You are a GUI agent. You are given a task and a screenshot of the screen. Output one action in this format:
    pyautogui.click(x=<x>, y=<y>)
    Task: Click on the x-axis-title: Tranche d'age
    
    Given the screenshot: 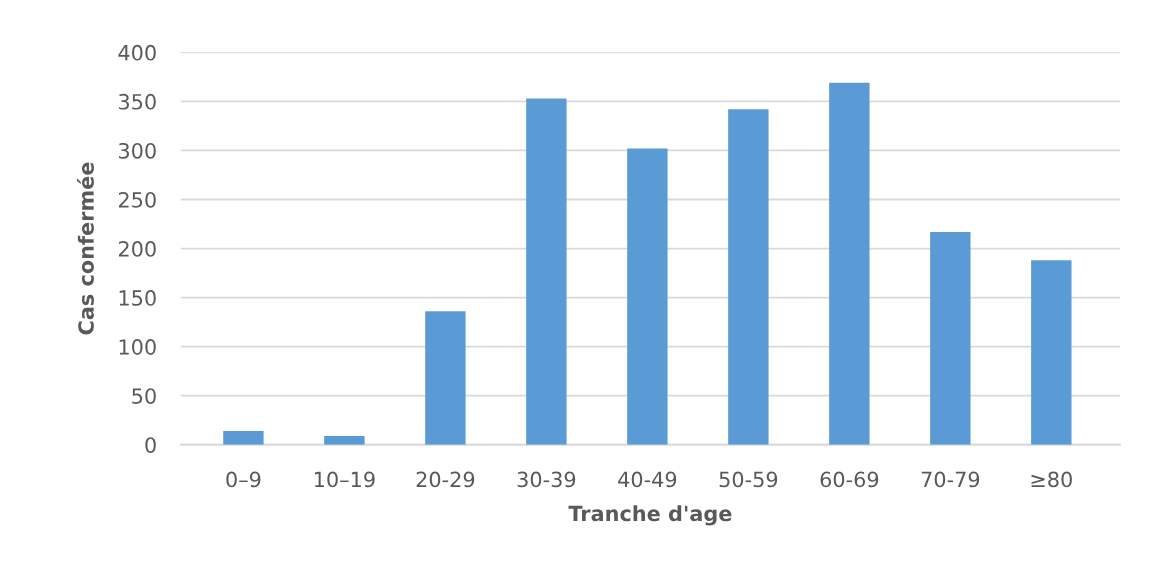 What is the action you would take?
    pyautogui.click(x=650, y=515)
    